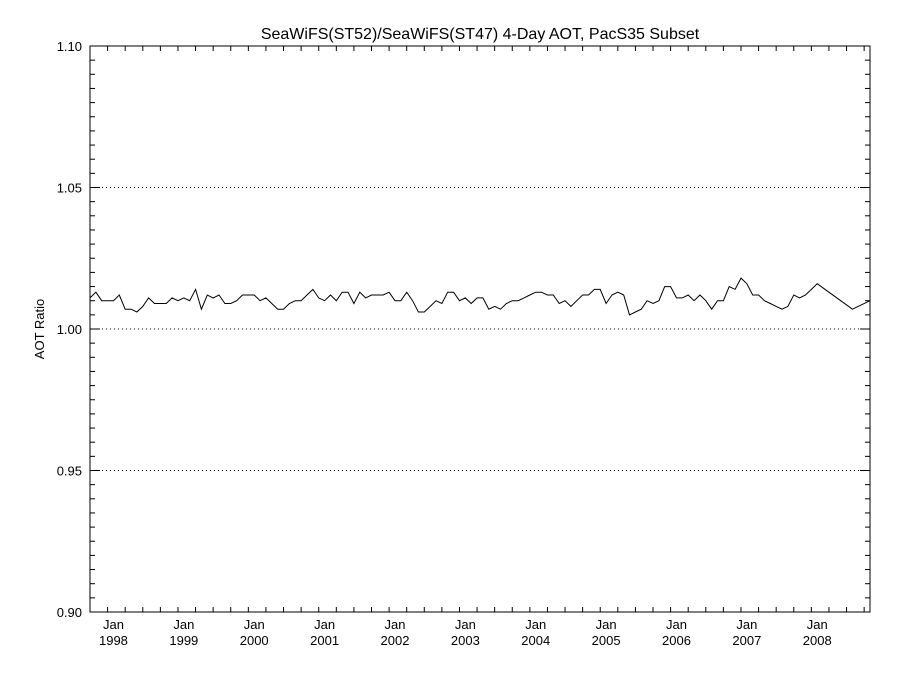 Image resolution: width=900 pixels, height=675 pixels. Describe the element at coordinates (395, 640) in the screenshot. I see `x-tick-label-year: 2002` at that location.